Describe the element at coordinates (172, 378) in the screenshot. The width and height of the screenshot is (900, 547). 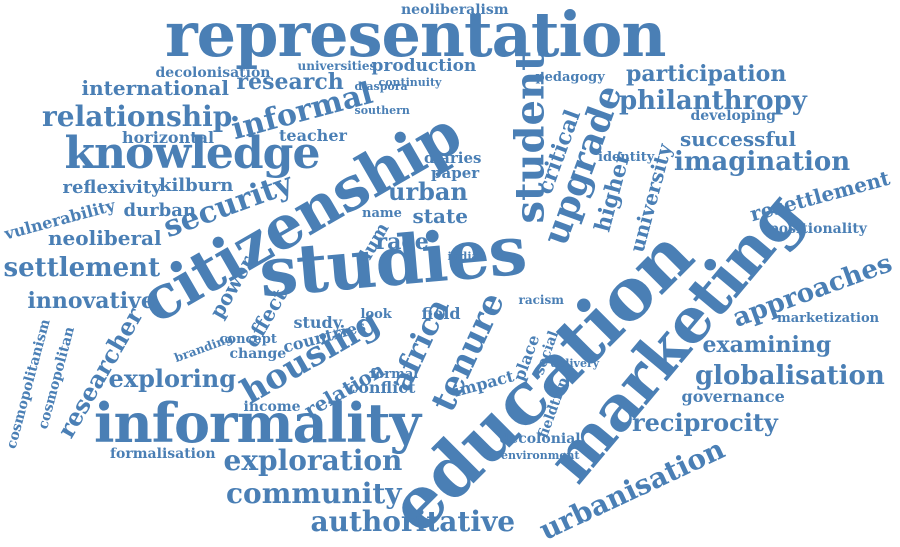
I see `word-exploring: exploring` at that location.